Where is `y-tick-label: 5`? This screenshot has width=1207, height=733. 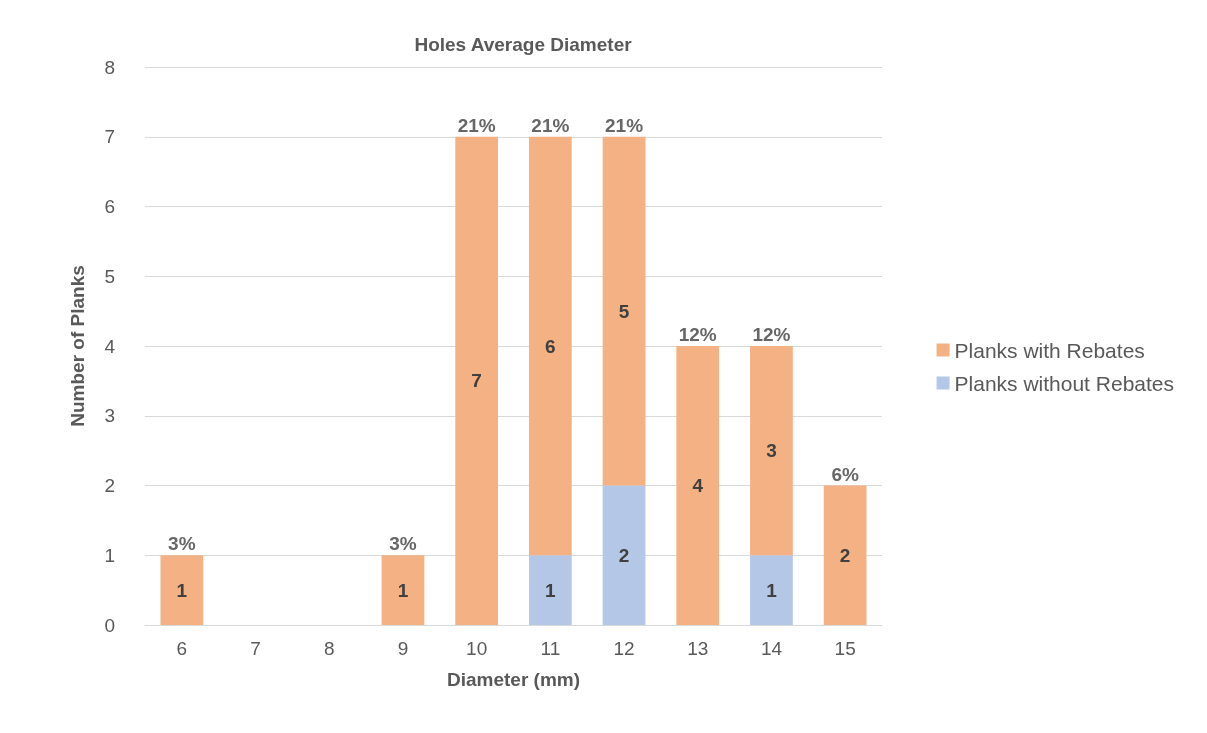 y-tick-label: 5 is located at coordinates (109, 276).